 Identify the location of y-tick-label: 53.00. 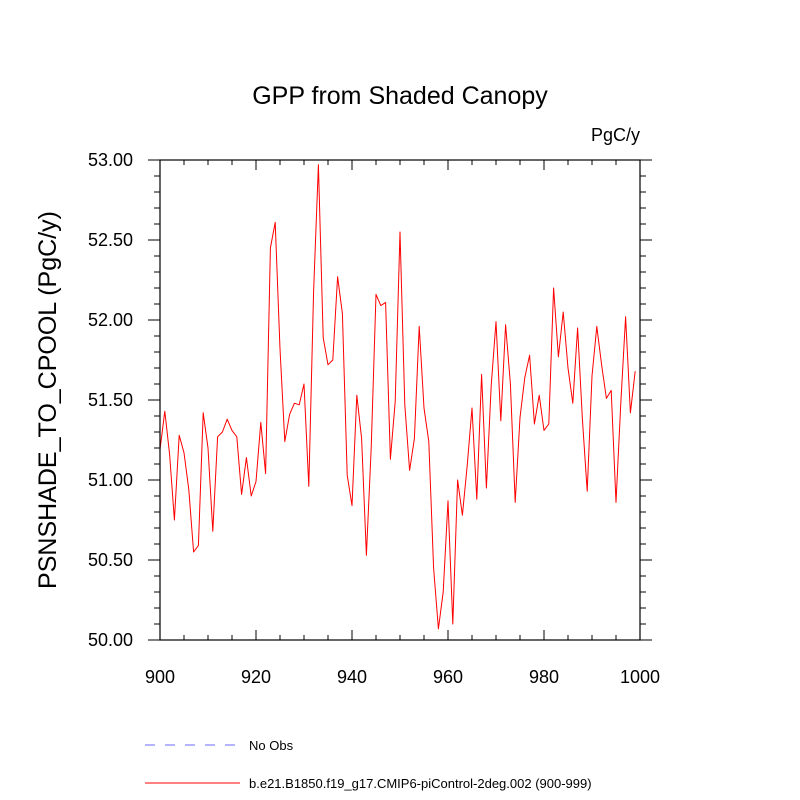
(110, 160).